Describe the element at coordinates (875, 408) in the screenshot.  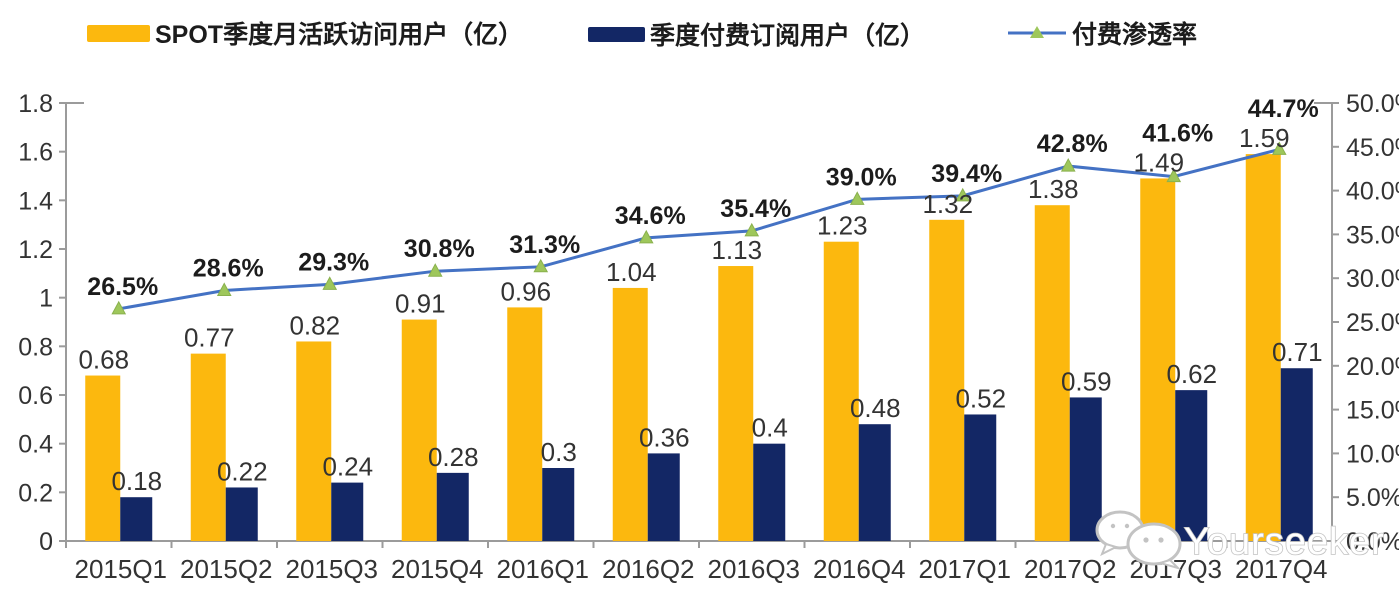
I see `subscribers-value-label: 0.48` at that location.